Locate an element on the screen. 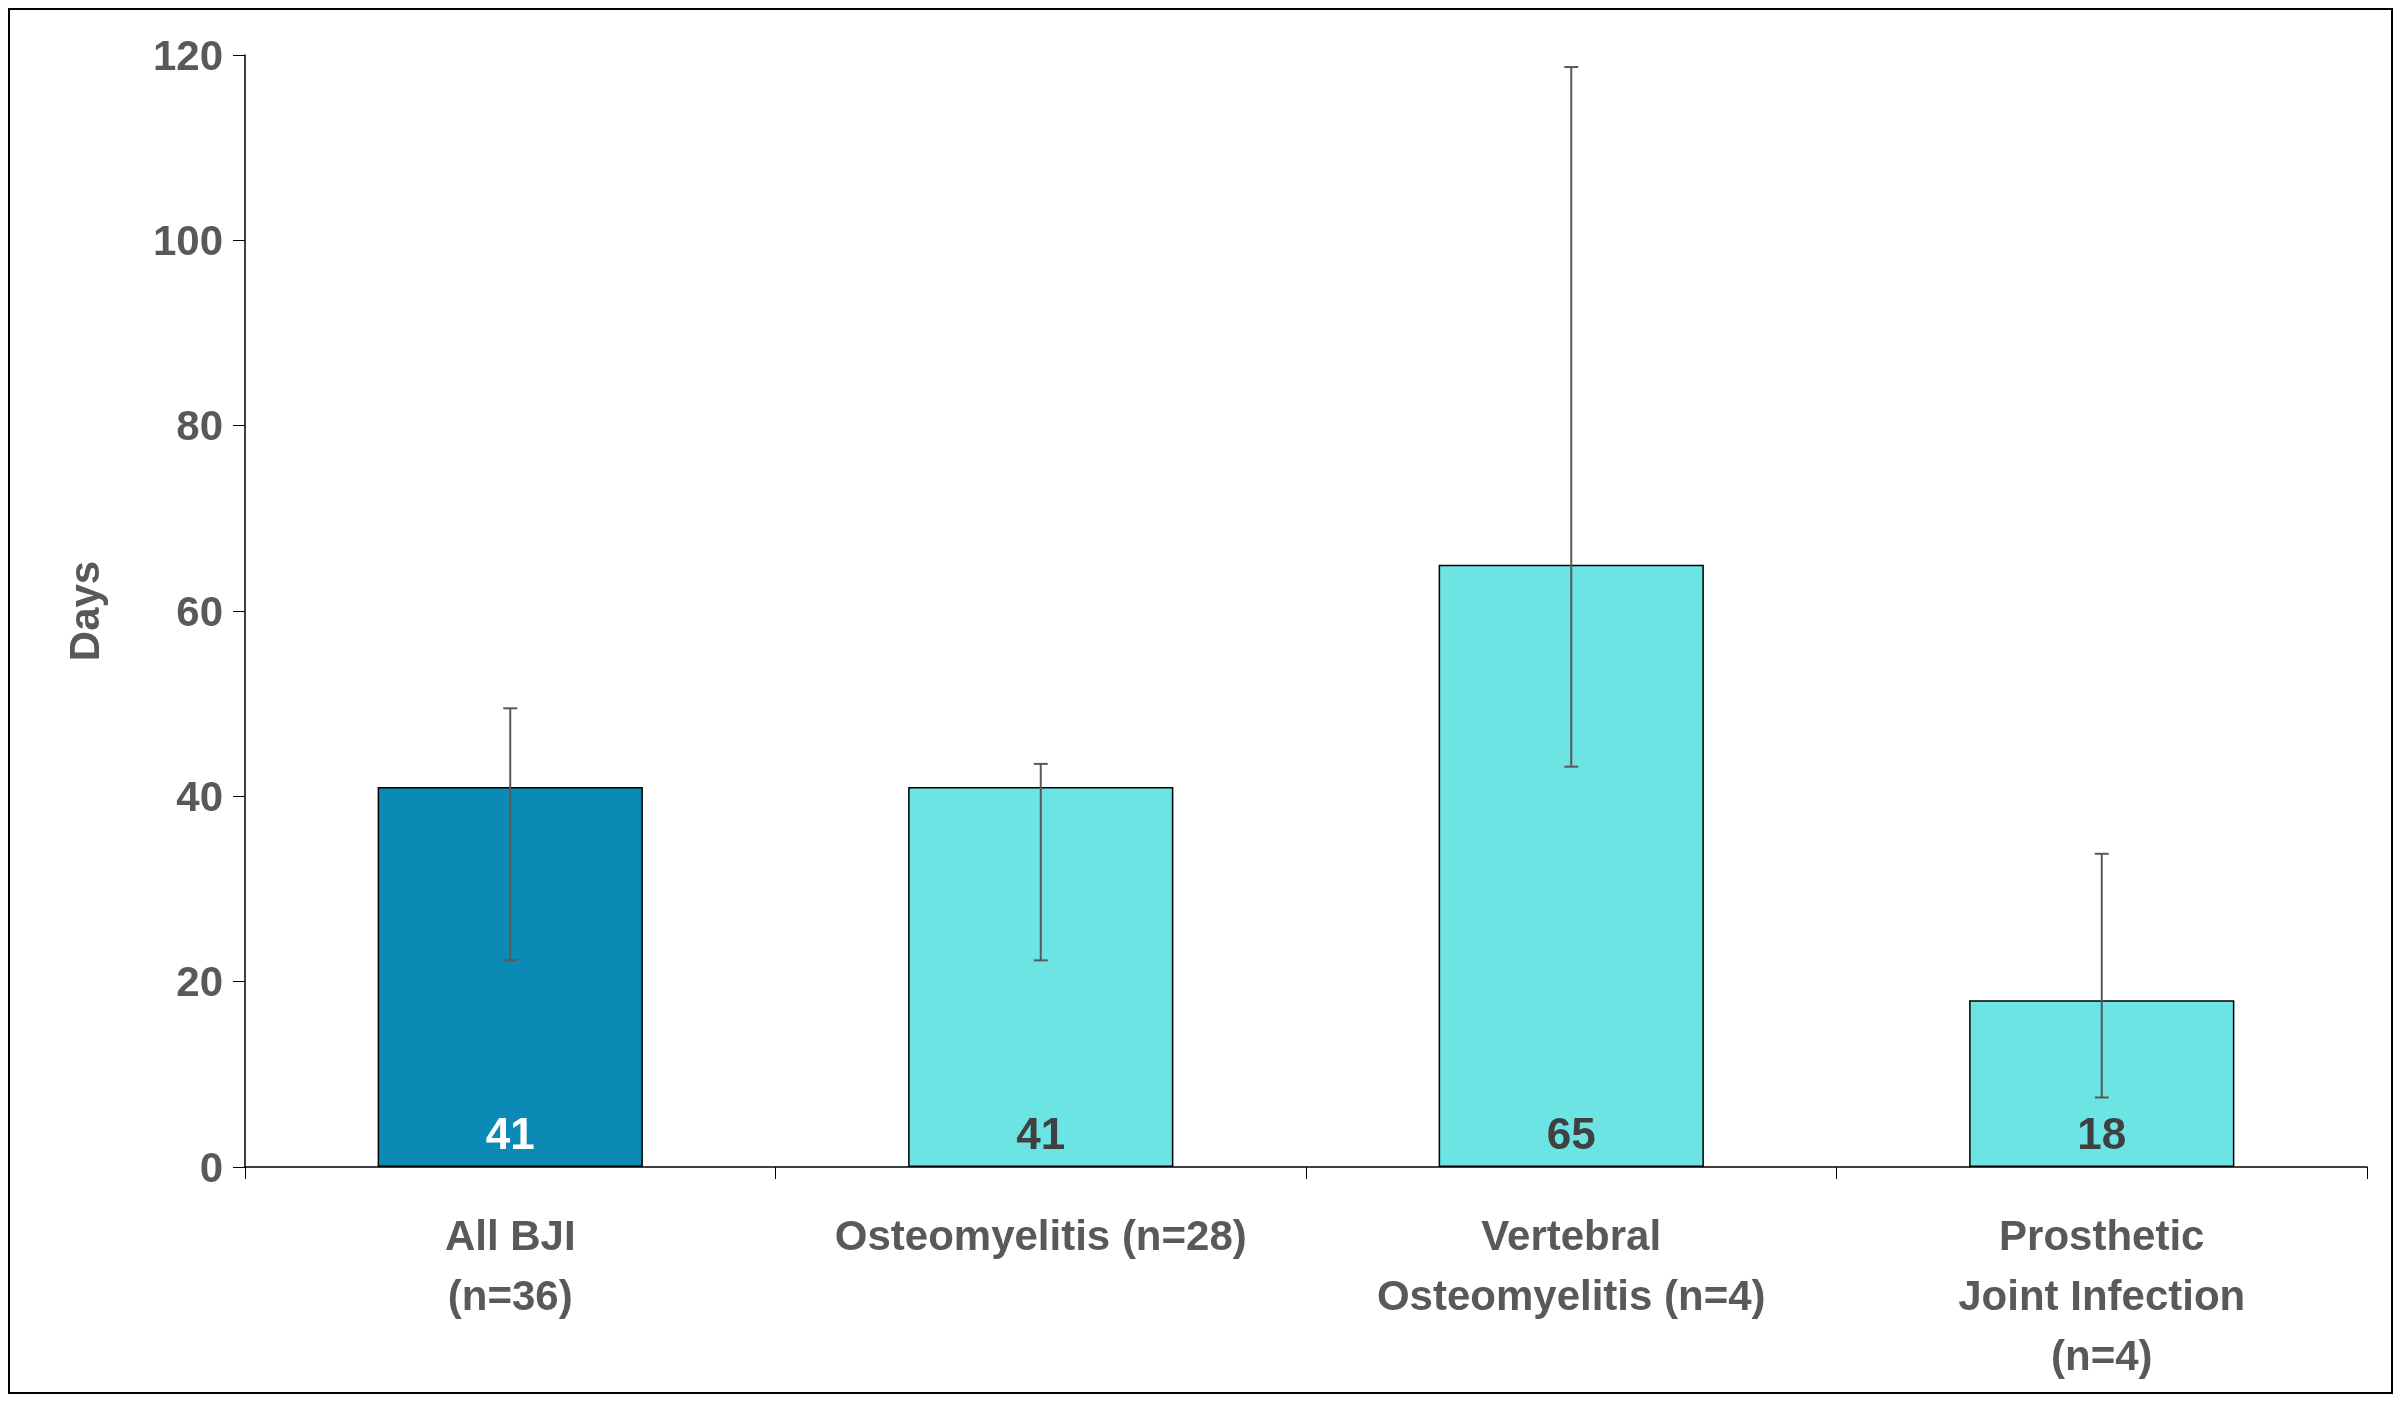 The width and height of the screenshot is (2405, 1402). y-tick-label: 0 is located at coordinates (211, 1167).